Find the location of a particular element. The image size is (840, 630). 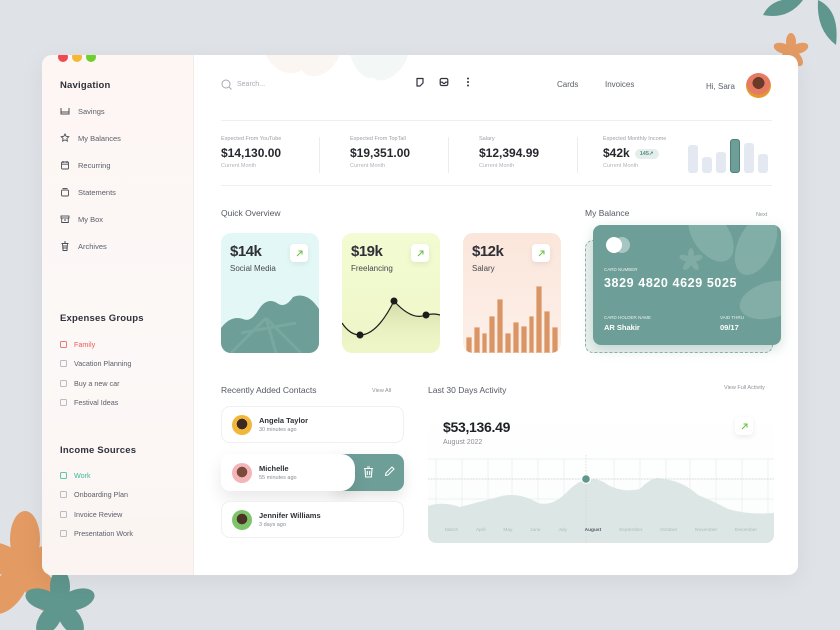

stat-value: $19,351.00 is located at coordinates (380, 153).